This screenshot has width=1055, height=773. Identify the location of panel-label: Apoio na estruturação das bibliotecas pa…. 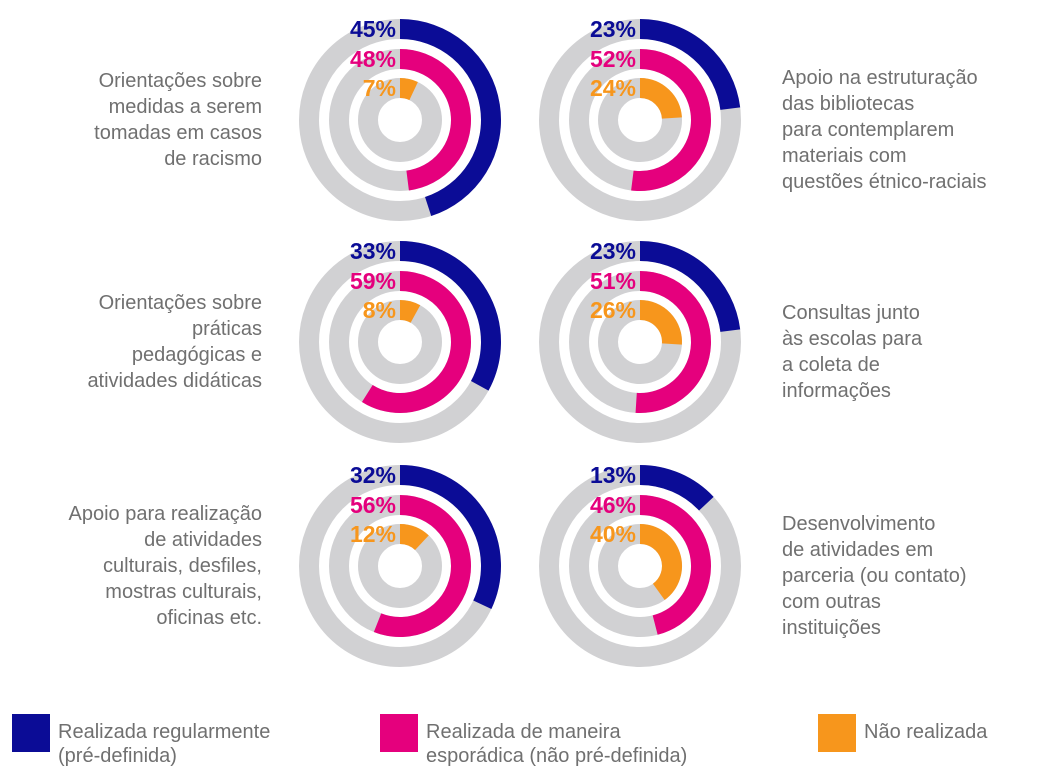
(884, 130).